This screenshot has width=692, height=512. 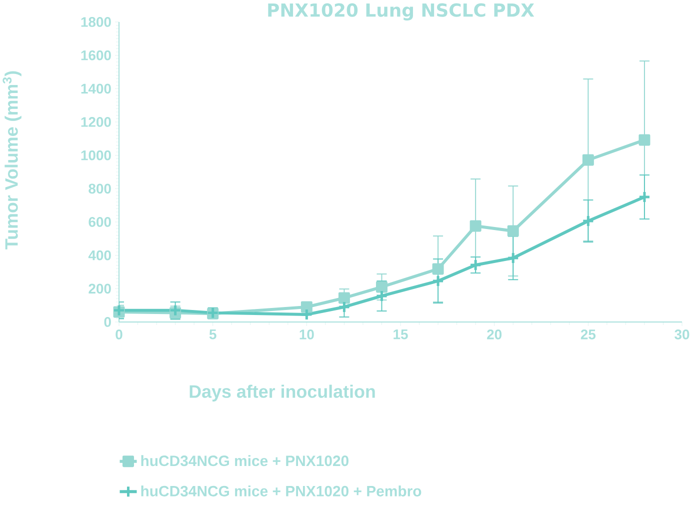 I want to click on x-tick-label: 5, so click(x=212, y=335).